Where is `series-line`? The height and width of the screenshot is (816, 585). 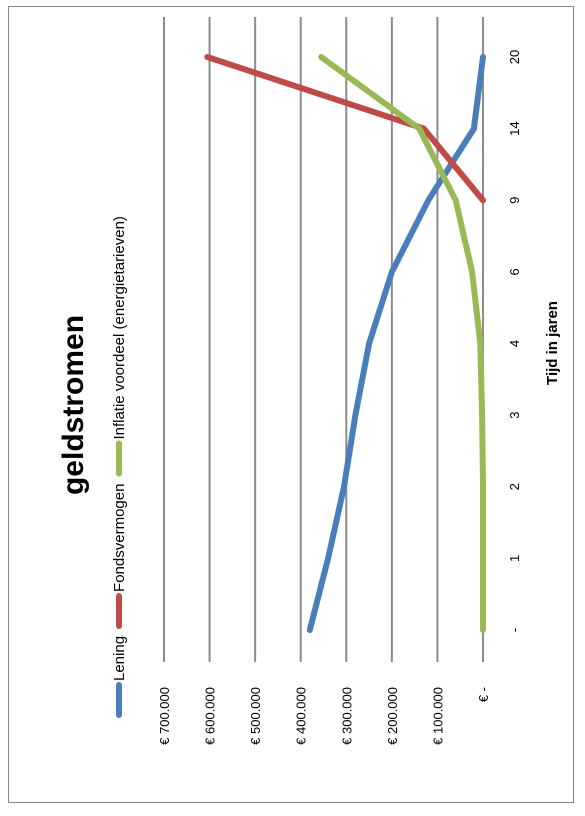 series-line is located at coordinates (345, 129).